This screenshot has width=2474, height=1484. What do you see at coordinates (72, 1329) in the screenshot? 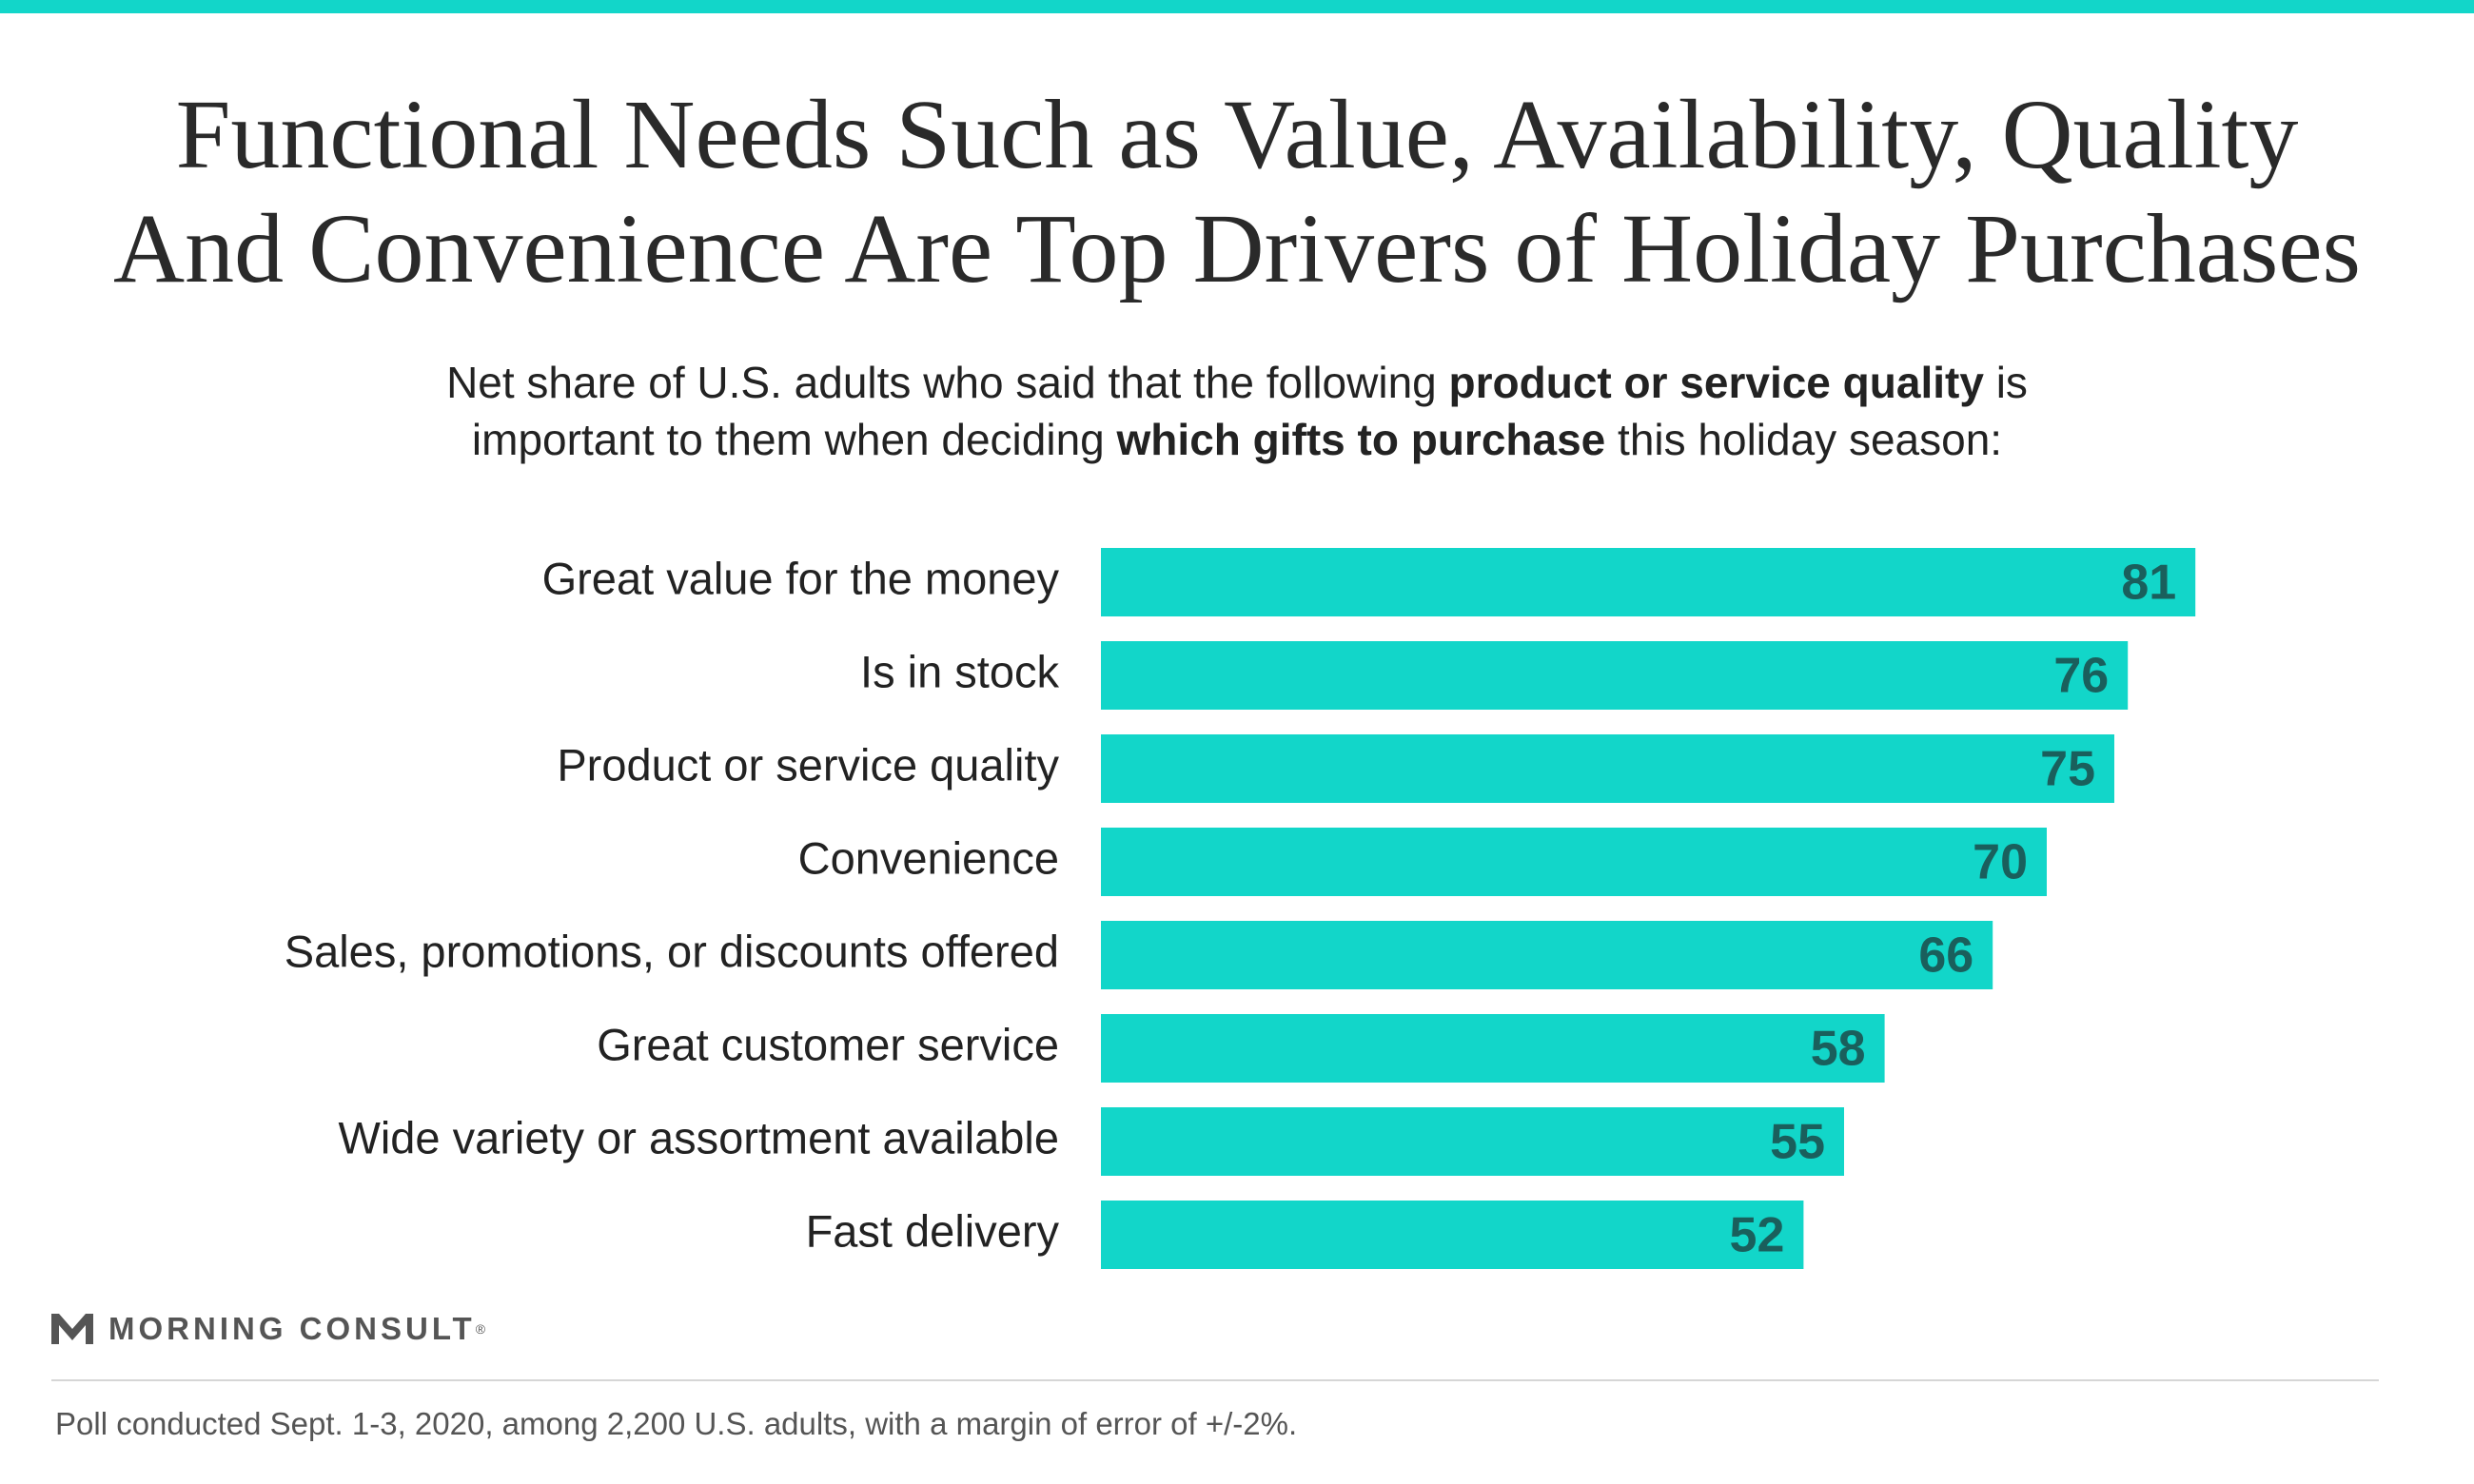
I see `morning-consult-m-icon` at bounding box center [72, 1329].